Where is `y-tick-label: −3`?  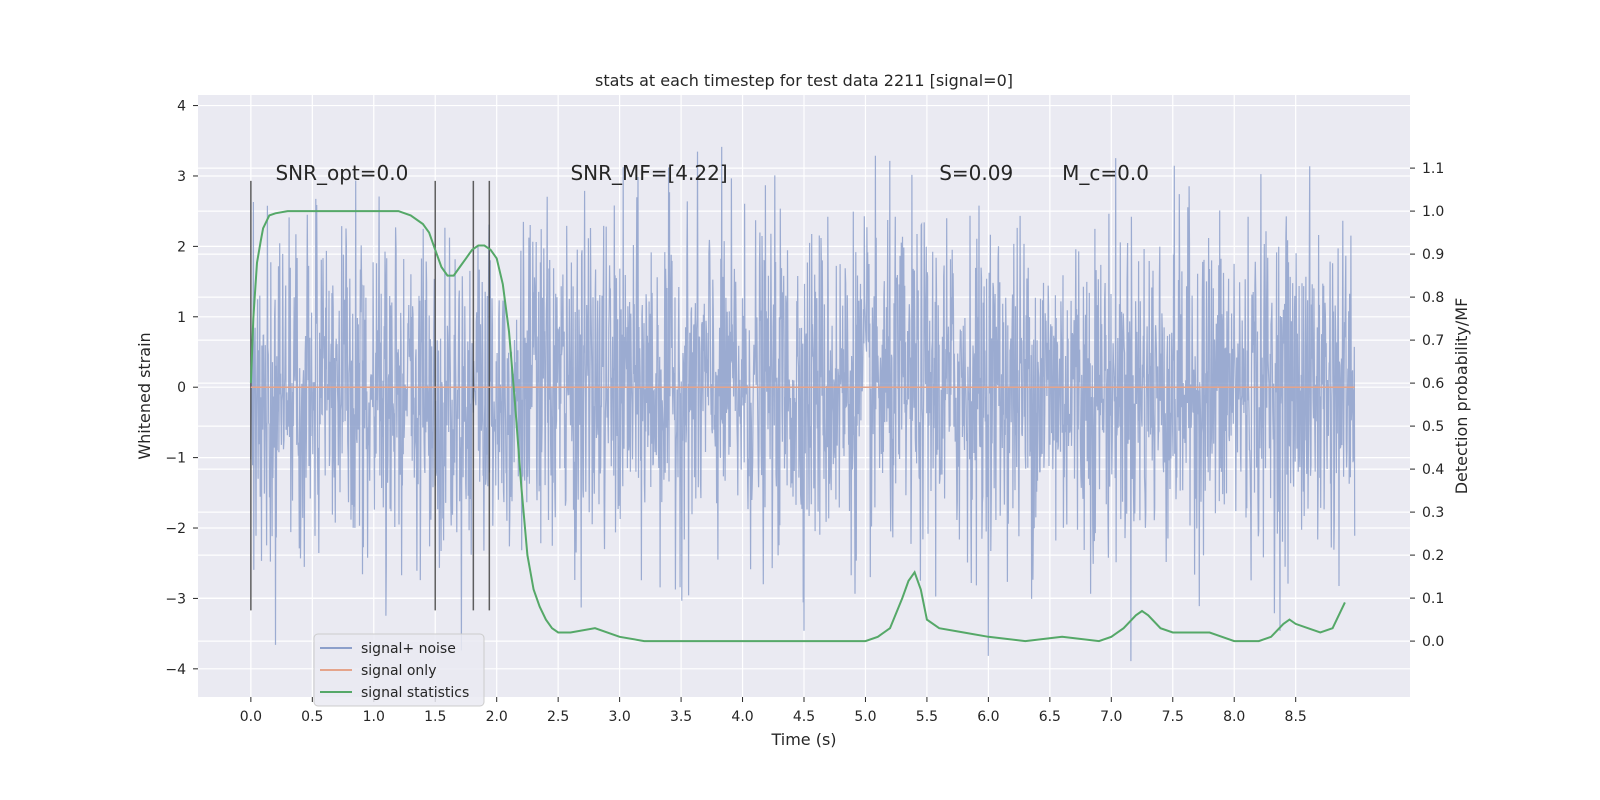 y-tick-label: −3 is located at coordinates (175, 599).